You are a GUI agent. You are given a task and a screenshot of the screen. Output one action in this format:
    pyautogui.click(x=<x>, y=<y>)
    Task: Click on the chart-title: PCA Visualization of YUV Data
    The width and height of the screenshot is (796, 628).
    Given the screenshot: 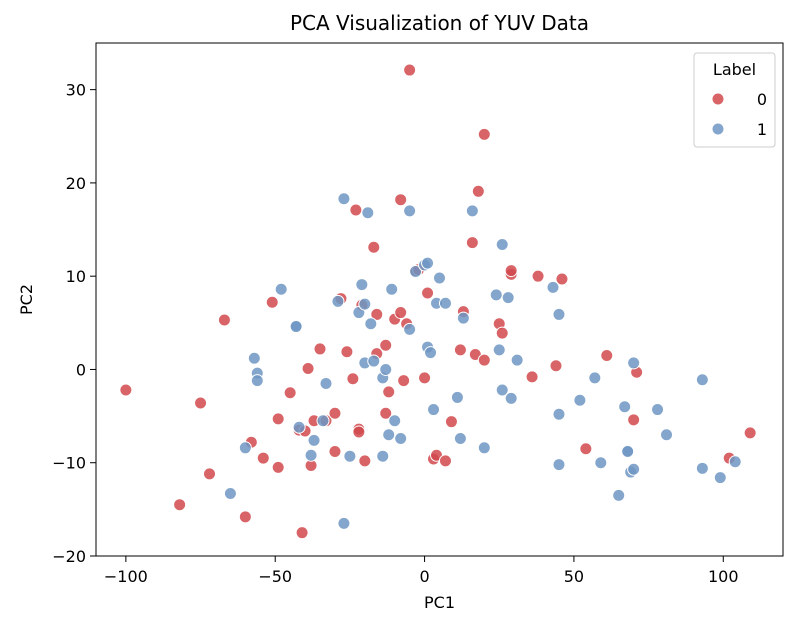 What is the action you would take?
    pyautogui.click(x=439, y=23)
    